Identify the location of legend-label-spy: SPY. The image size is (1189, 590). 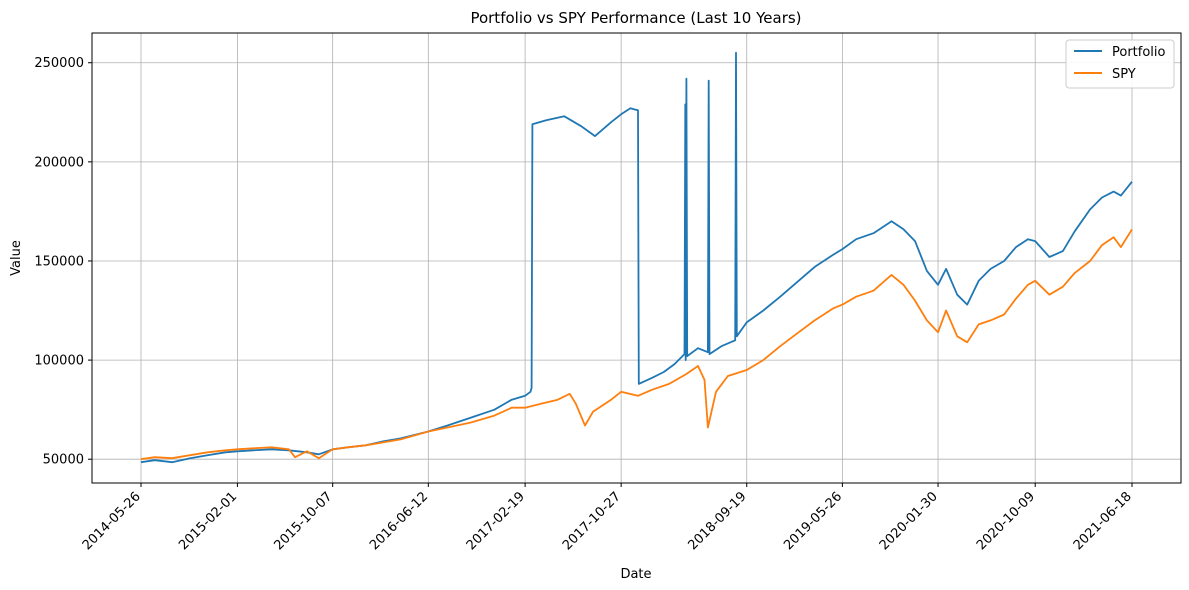
(1124, 74).